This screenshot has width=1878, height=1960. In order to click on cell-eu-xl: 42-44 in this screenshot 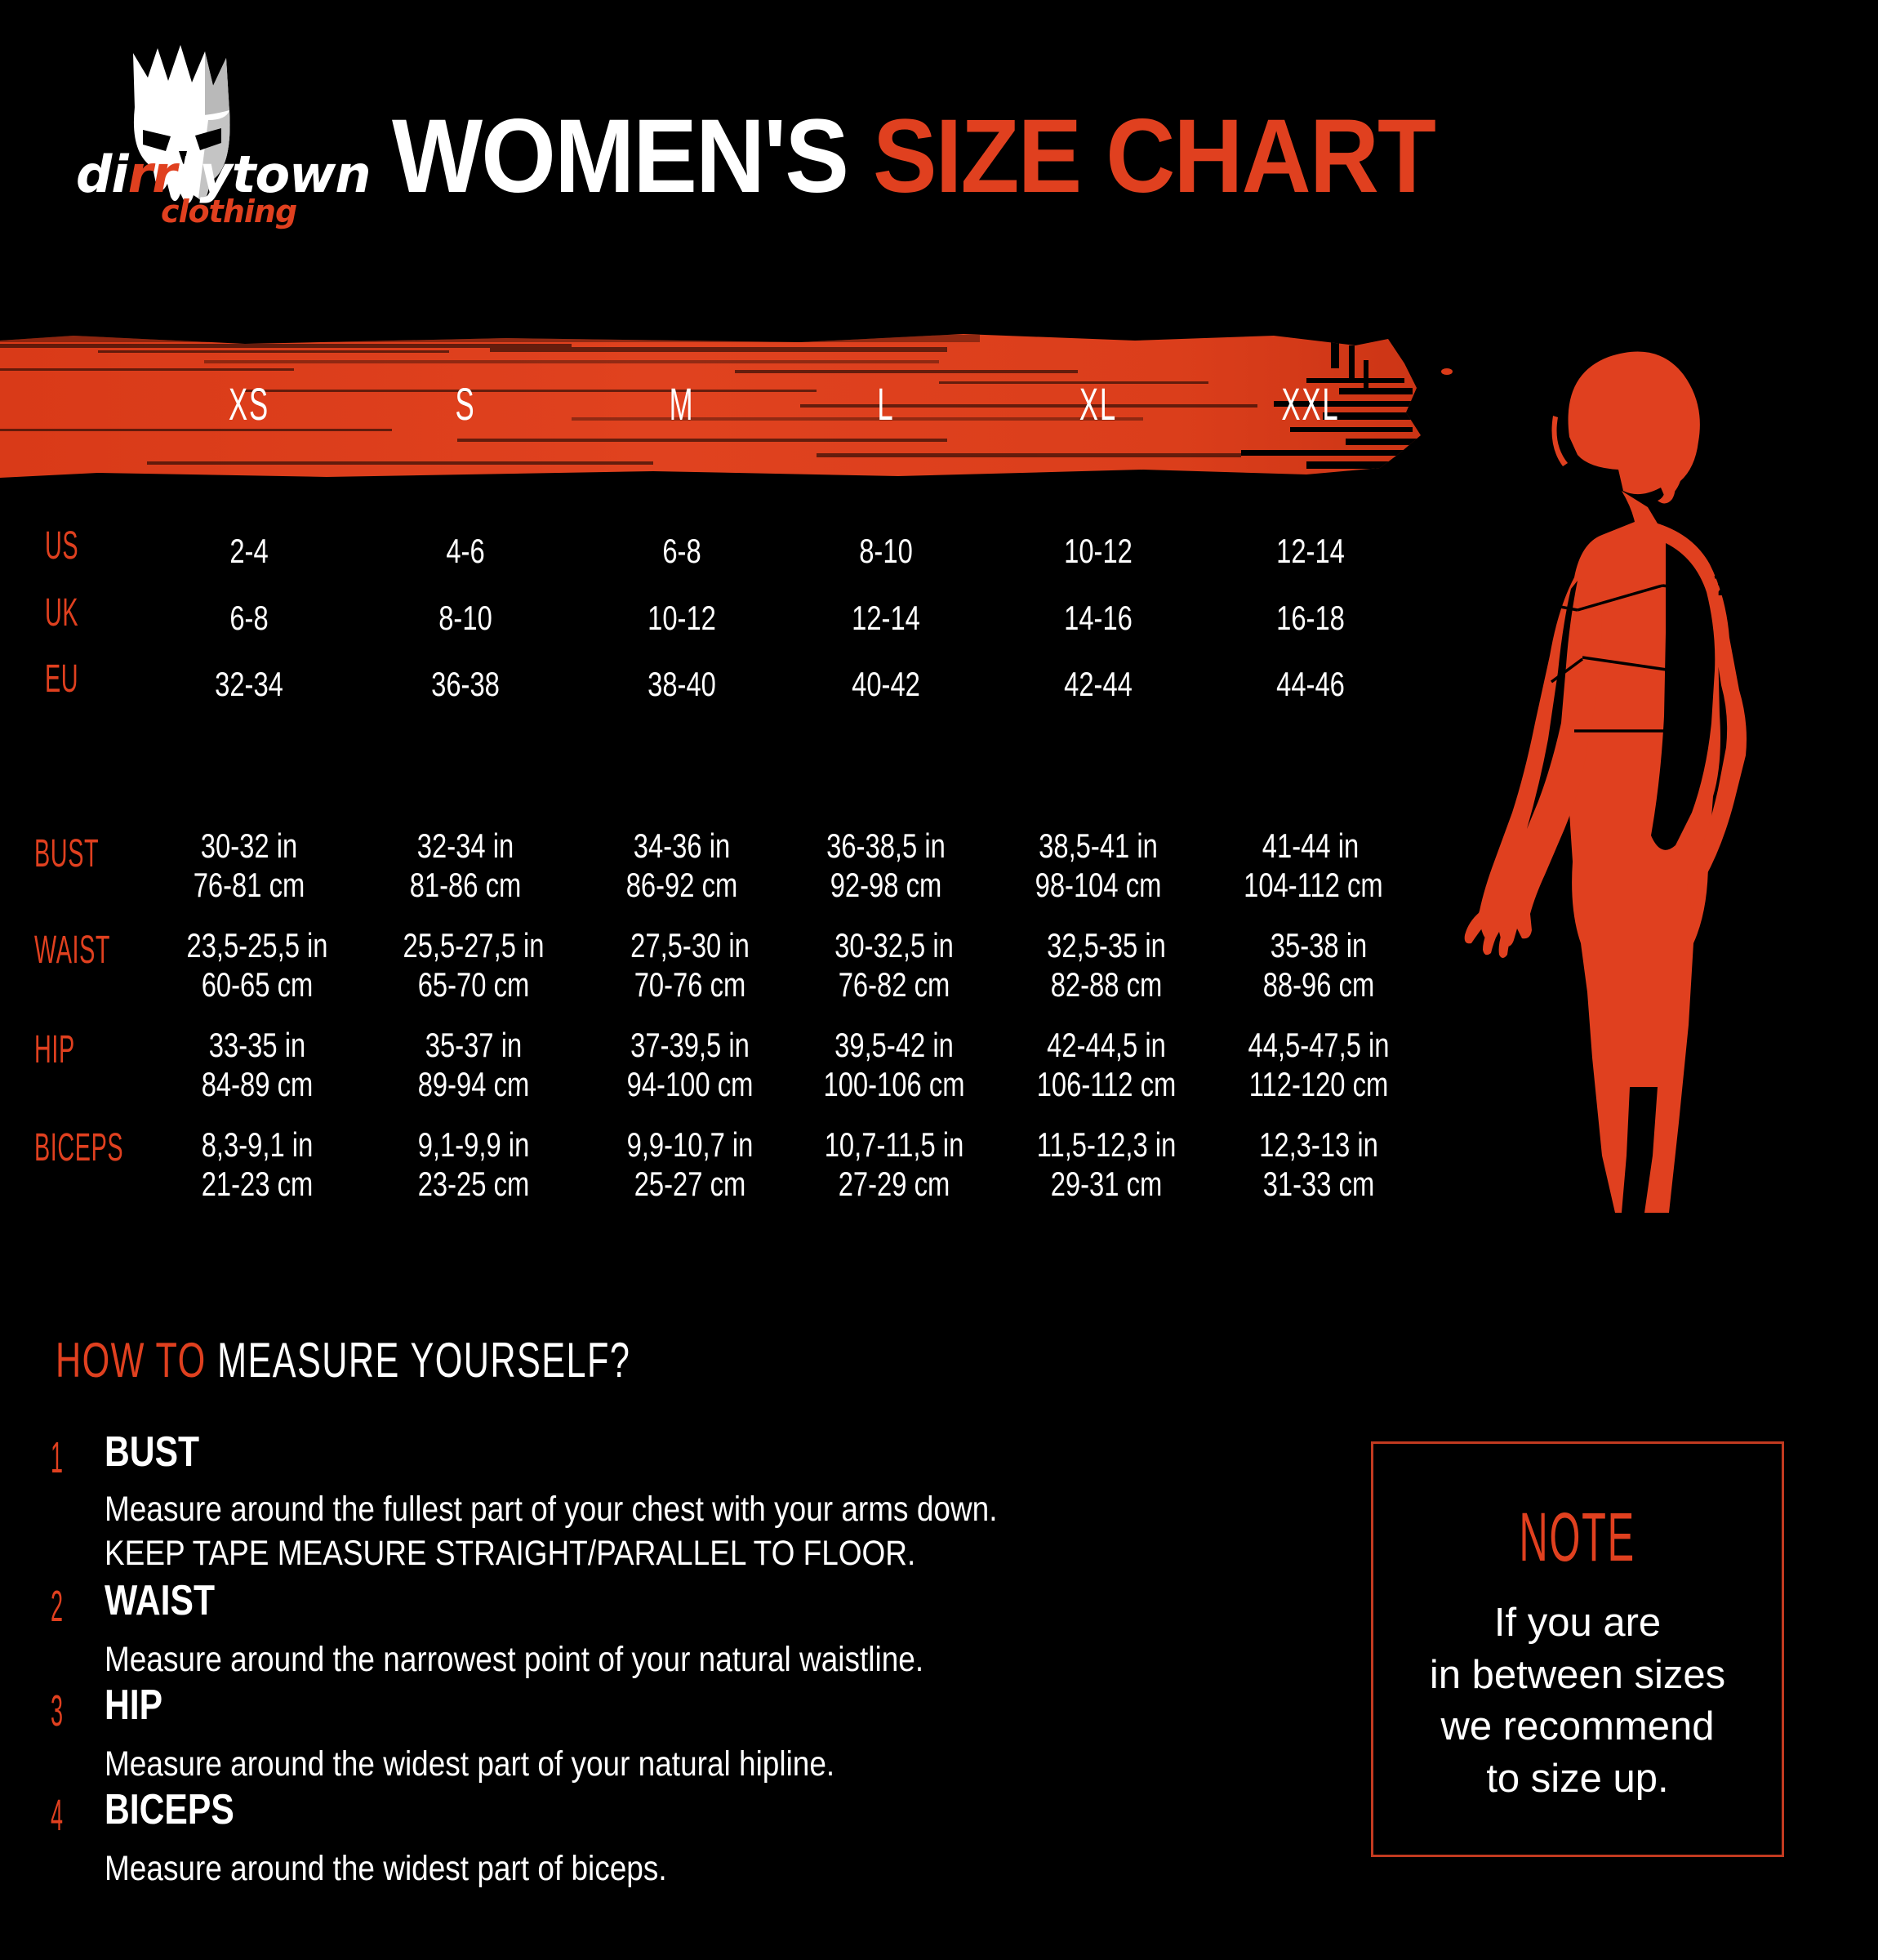, I will do `click(1099, 684)`.